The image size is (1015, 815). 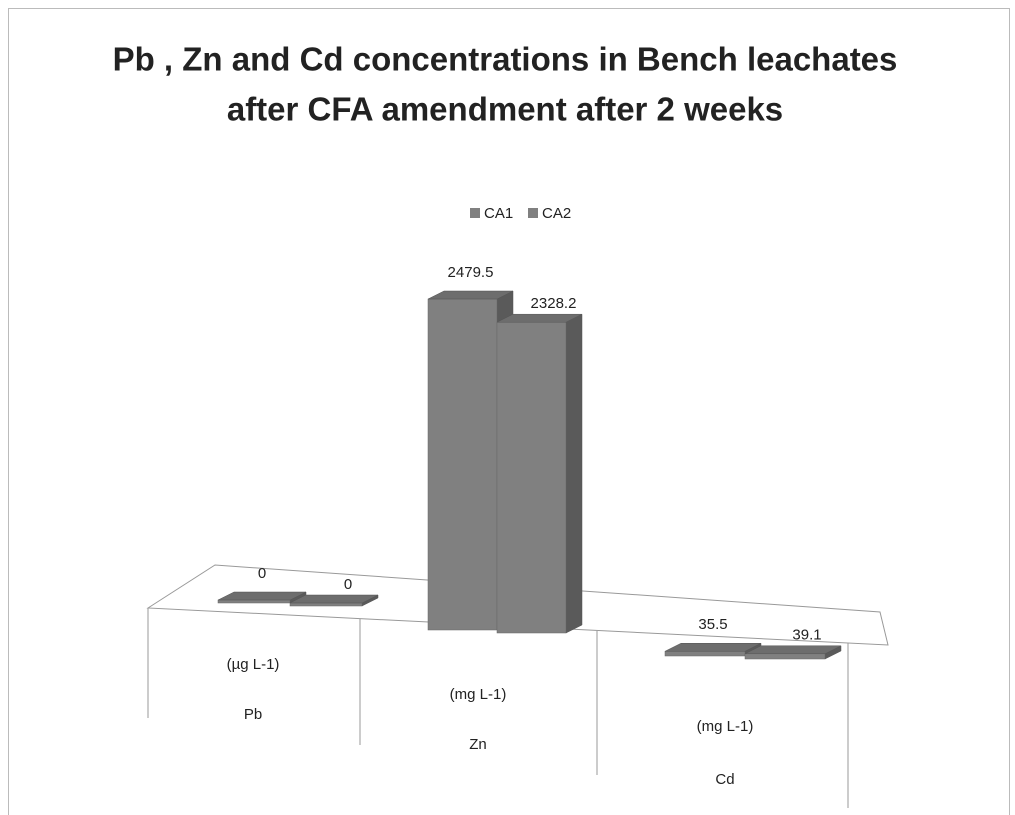 What do you see at coordinates (471, 272) in the screenshot?
I see `value-label: 2479.5` at bounding box center [471, 272].